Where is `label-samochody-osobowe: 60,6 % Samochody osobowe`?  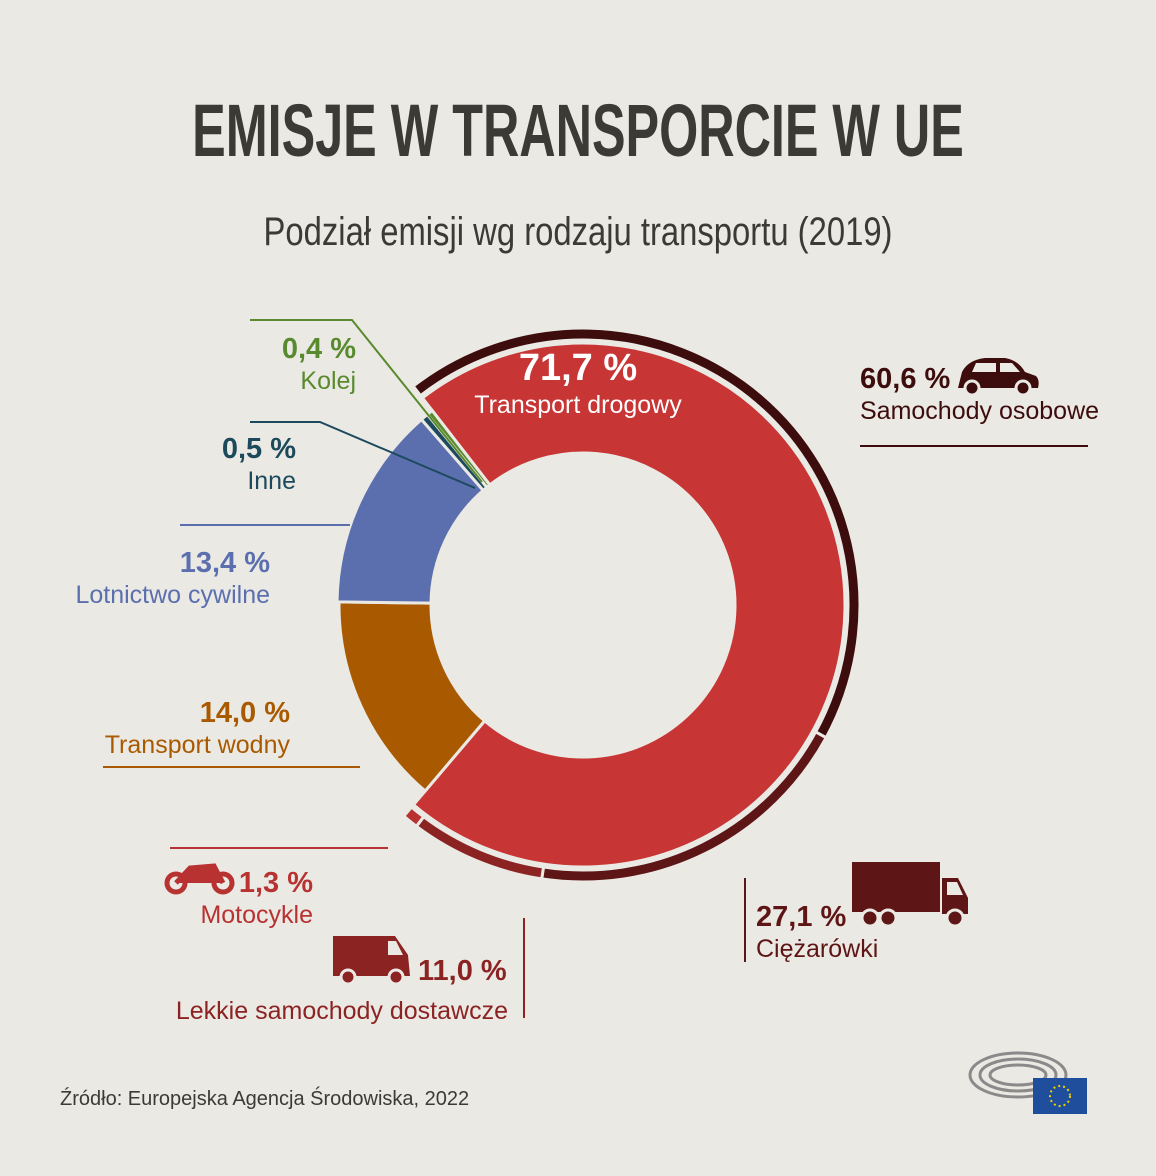
label-samochody-osobowe: 60,6 % Samochody osobowe is located at coordinates (980, 394).